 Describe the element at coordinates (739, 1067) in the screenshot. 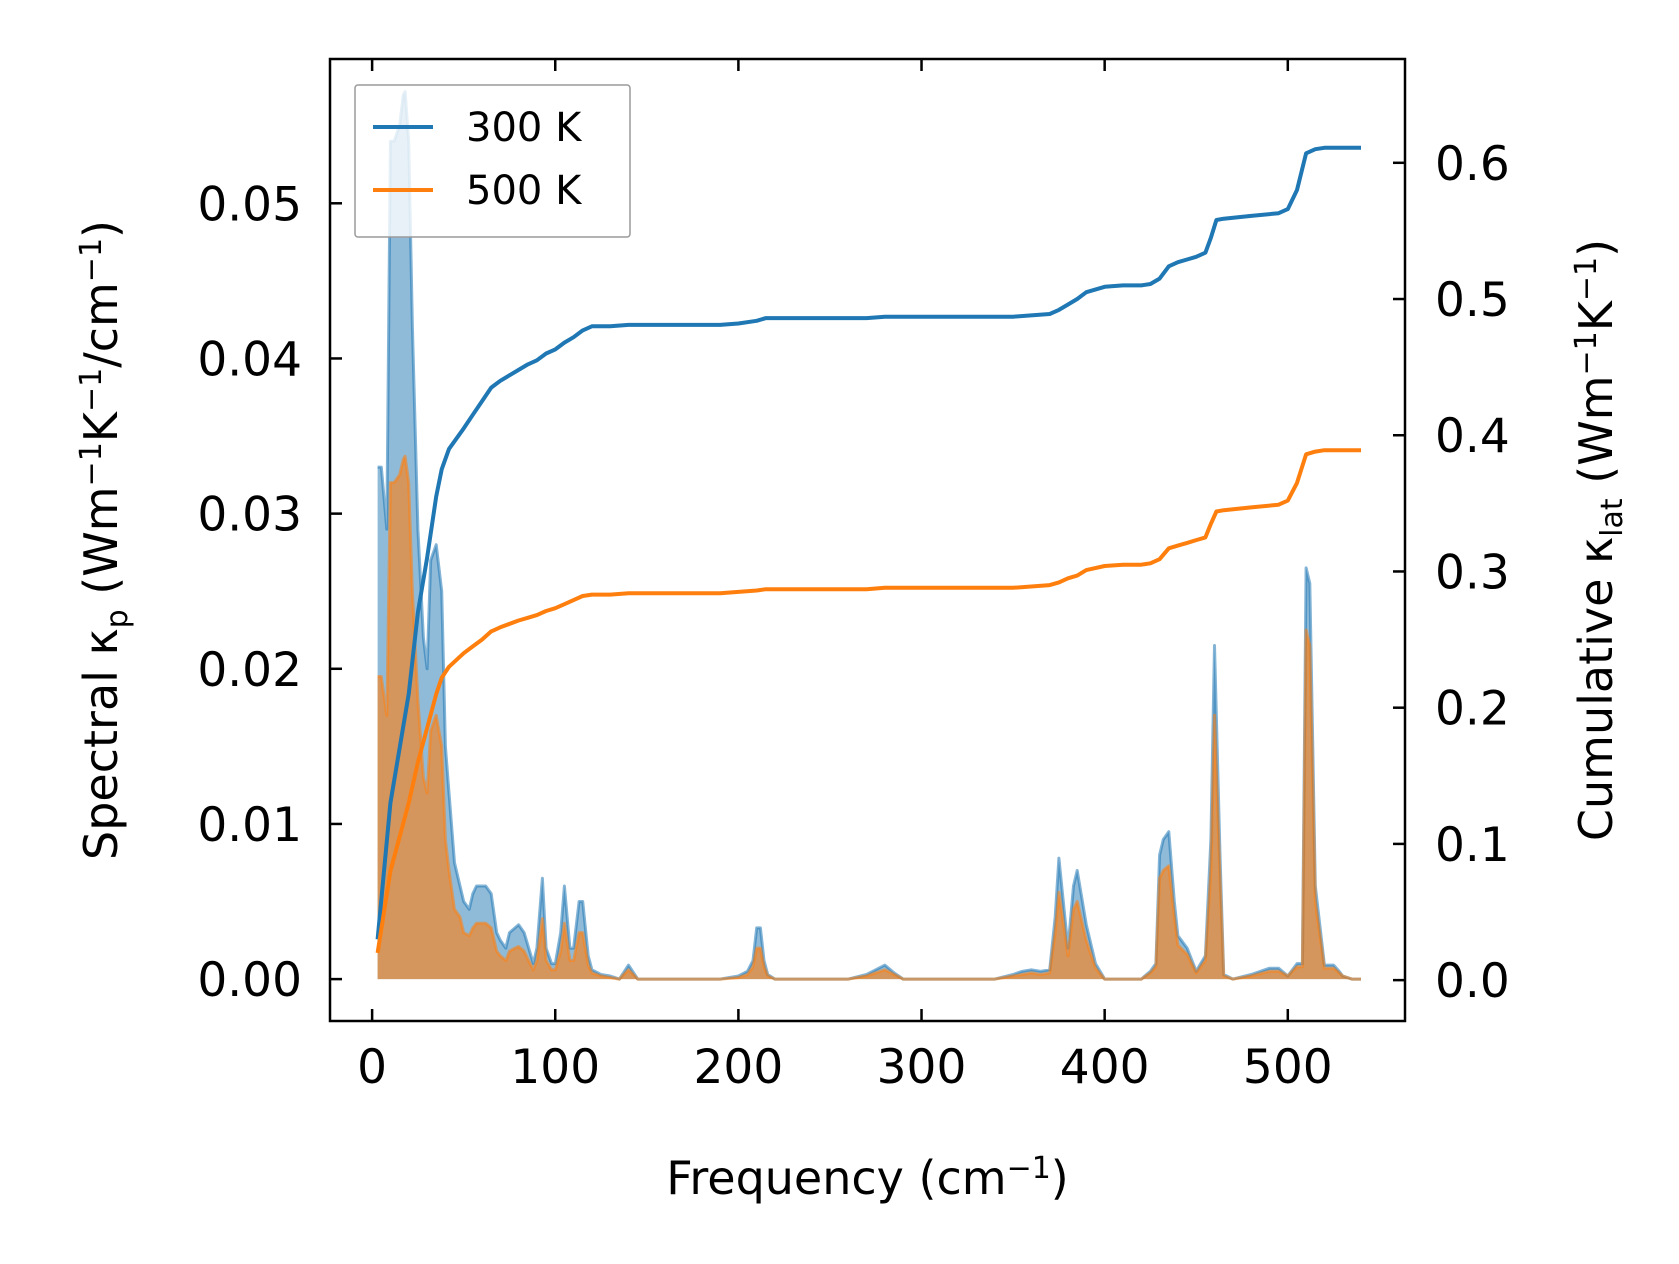

I see `x-tick-label: 200` at that location.